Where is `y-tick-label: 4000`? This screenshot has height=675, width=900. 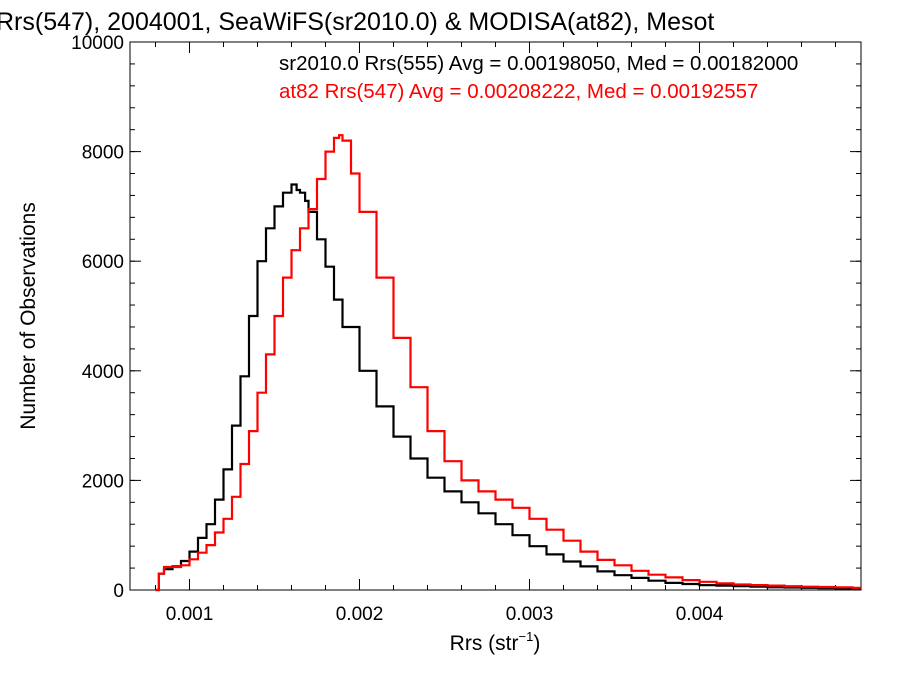
y-tick-label: 4000 is located at coordinates (103, 372).